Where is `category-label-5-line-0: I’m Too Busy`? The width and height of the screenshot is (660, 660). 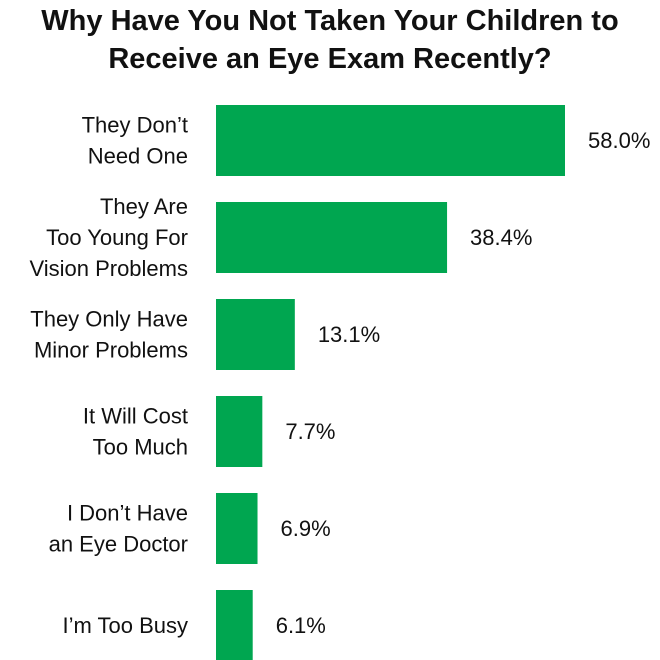 category-label-5-line-0: I’m Too Busy is located at coordinates (125, 625).